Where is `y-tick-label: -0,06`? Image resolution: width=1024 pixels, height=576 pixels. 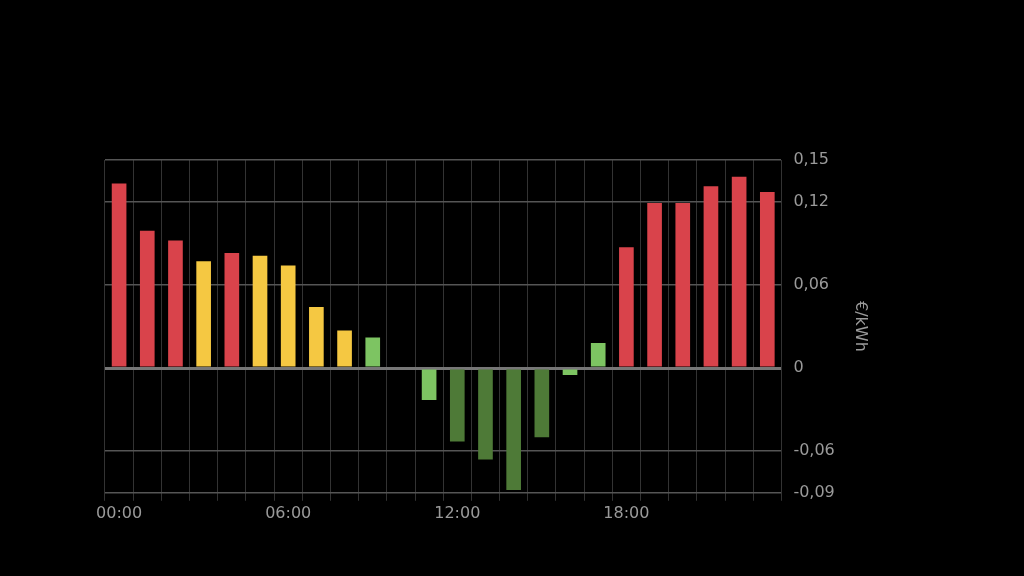
y-tick-label: -0,06 is located at coordinates (814, 450).